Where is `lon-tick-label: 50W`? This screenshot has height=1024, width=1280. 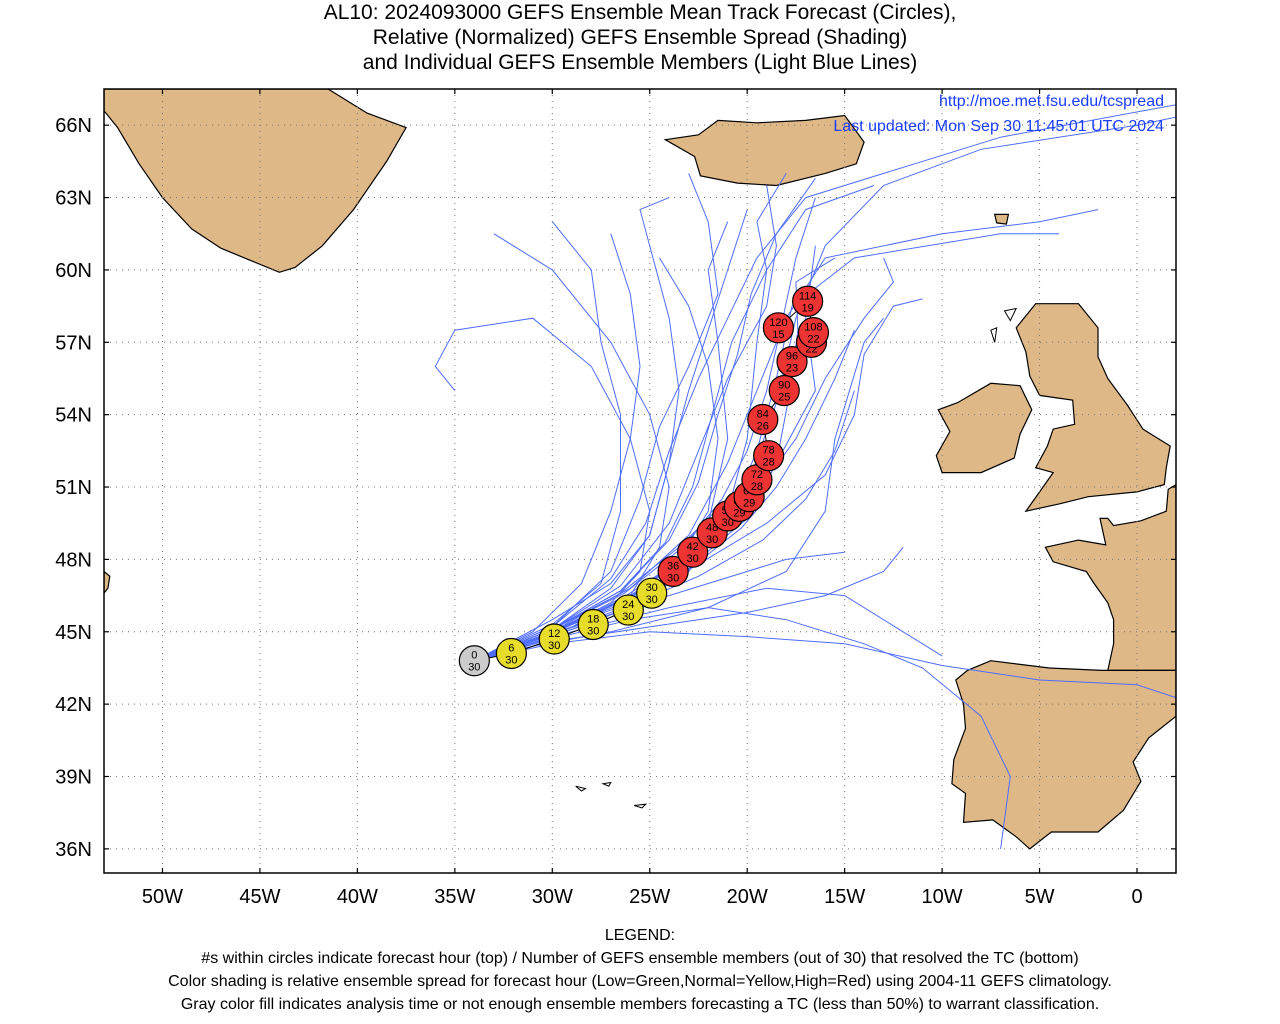 lon-tick-label: 50W is located at coordinates (162, 897).